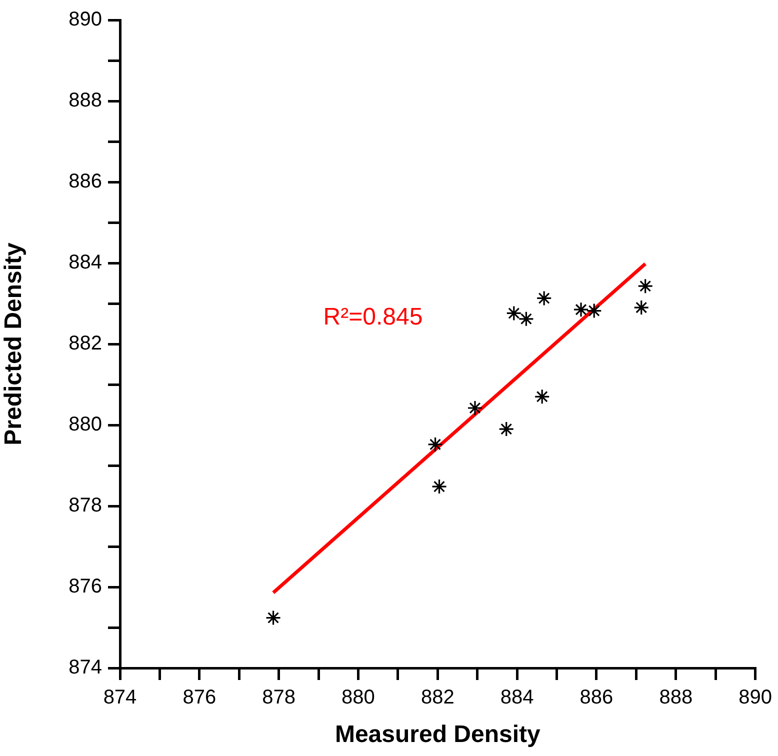 The width and height of the screenshot is (778, 756). Describe the element at coordinates (85, 263) in the screenshot. I see `y-tick-label: 884` at that location.